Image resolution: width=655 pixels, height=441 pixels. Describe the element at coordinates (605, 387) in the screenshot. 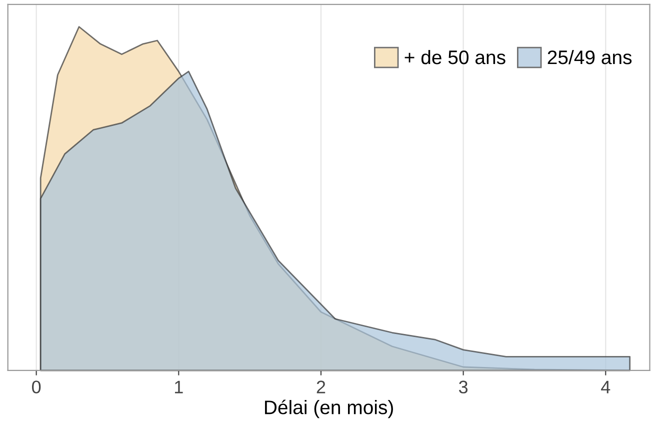

I see `x-tick-label: 4` at that location.